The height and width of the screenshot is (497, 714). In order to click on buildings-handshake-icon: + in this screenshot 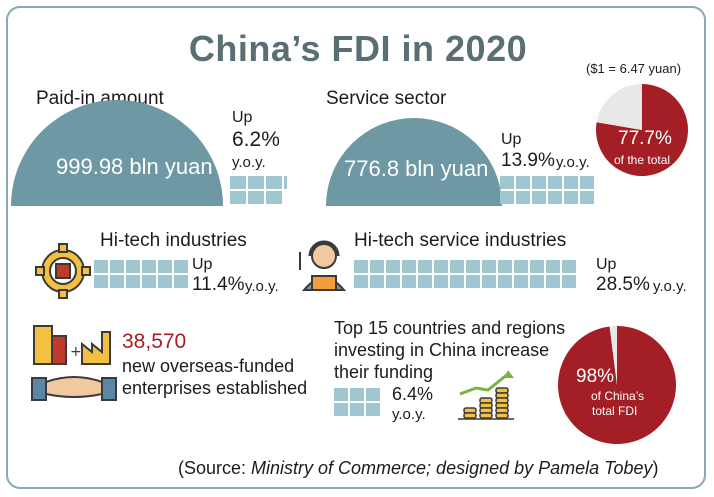, I will do `click(74, 363)`.